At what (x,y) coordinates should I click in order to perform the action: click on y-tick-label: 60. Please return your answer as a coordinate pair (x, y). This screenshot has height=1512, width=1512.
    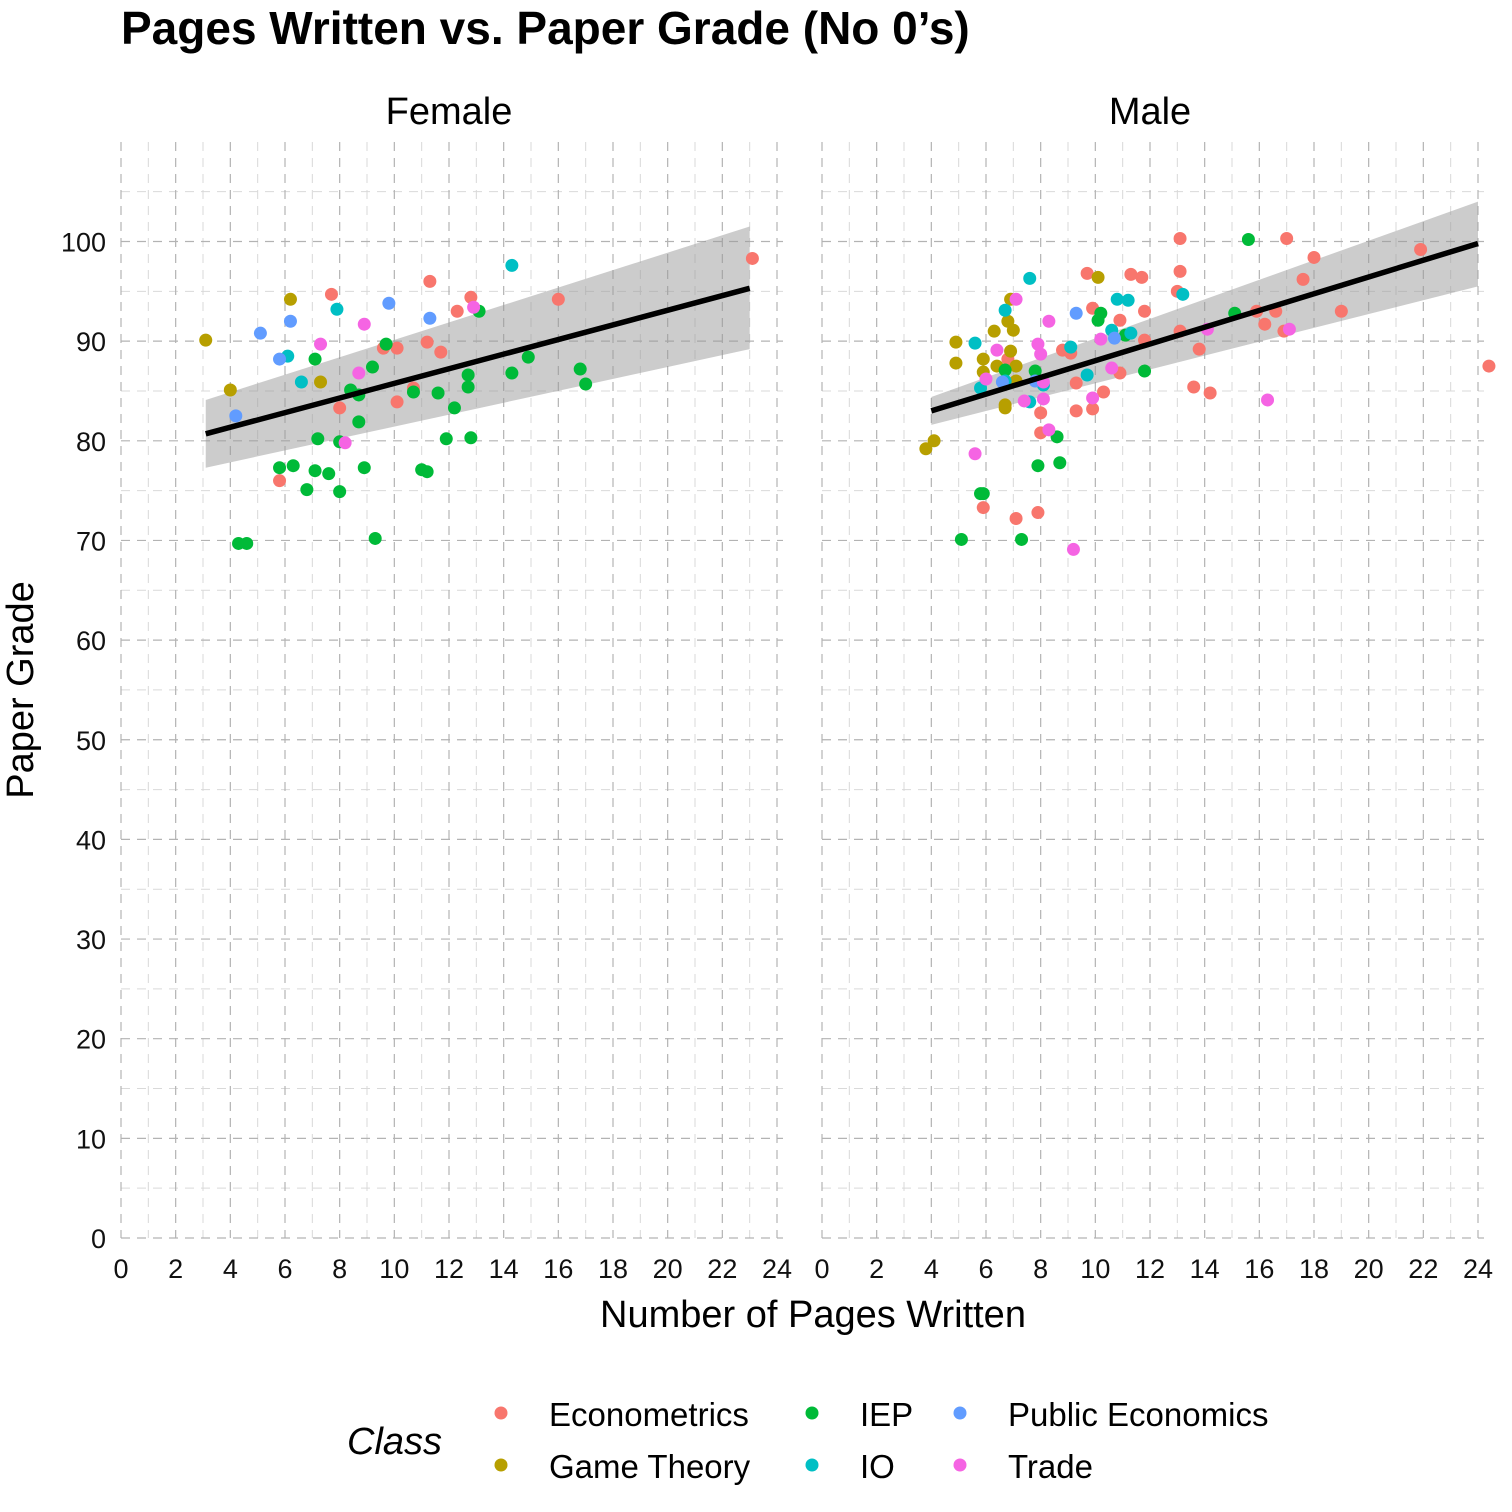
    Looking at the image, I should click on (91, 641).